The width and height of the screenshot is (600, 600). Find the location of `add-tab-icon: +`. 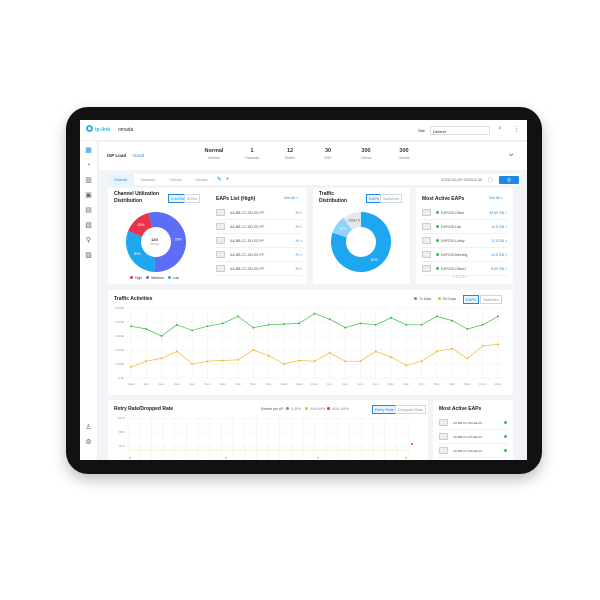

add-tab-icon: + is located at coordinates (227, 179).